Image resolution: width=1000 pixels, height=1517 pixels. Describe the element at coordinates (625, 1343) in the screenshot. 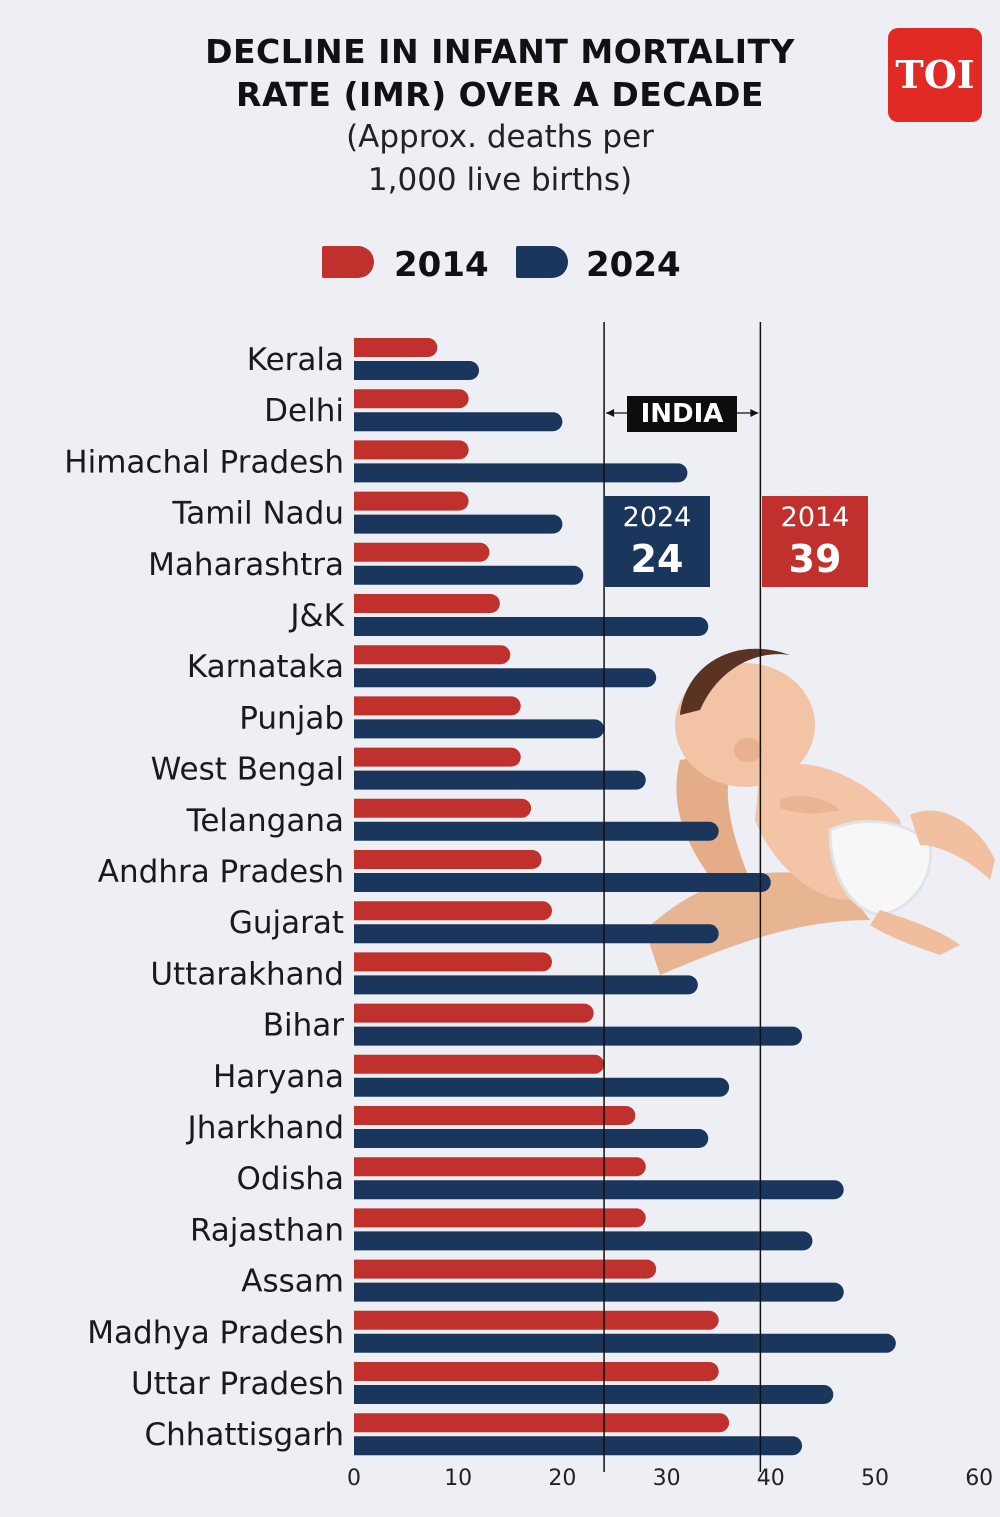

I see `bar-madhya-pradesh-2024` at that location.